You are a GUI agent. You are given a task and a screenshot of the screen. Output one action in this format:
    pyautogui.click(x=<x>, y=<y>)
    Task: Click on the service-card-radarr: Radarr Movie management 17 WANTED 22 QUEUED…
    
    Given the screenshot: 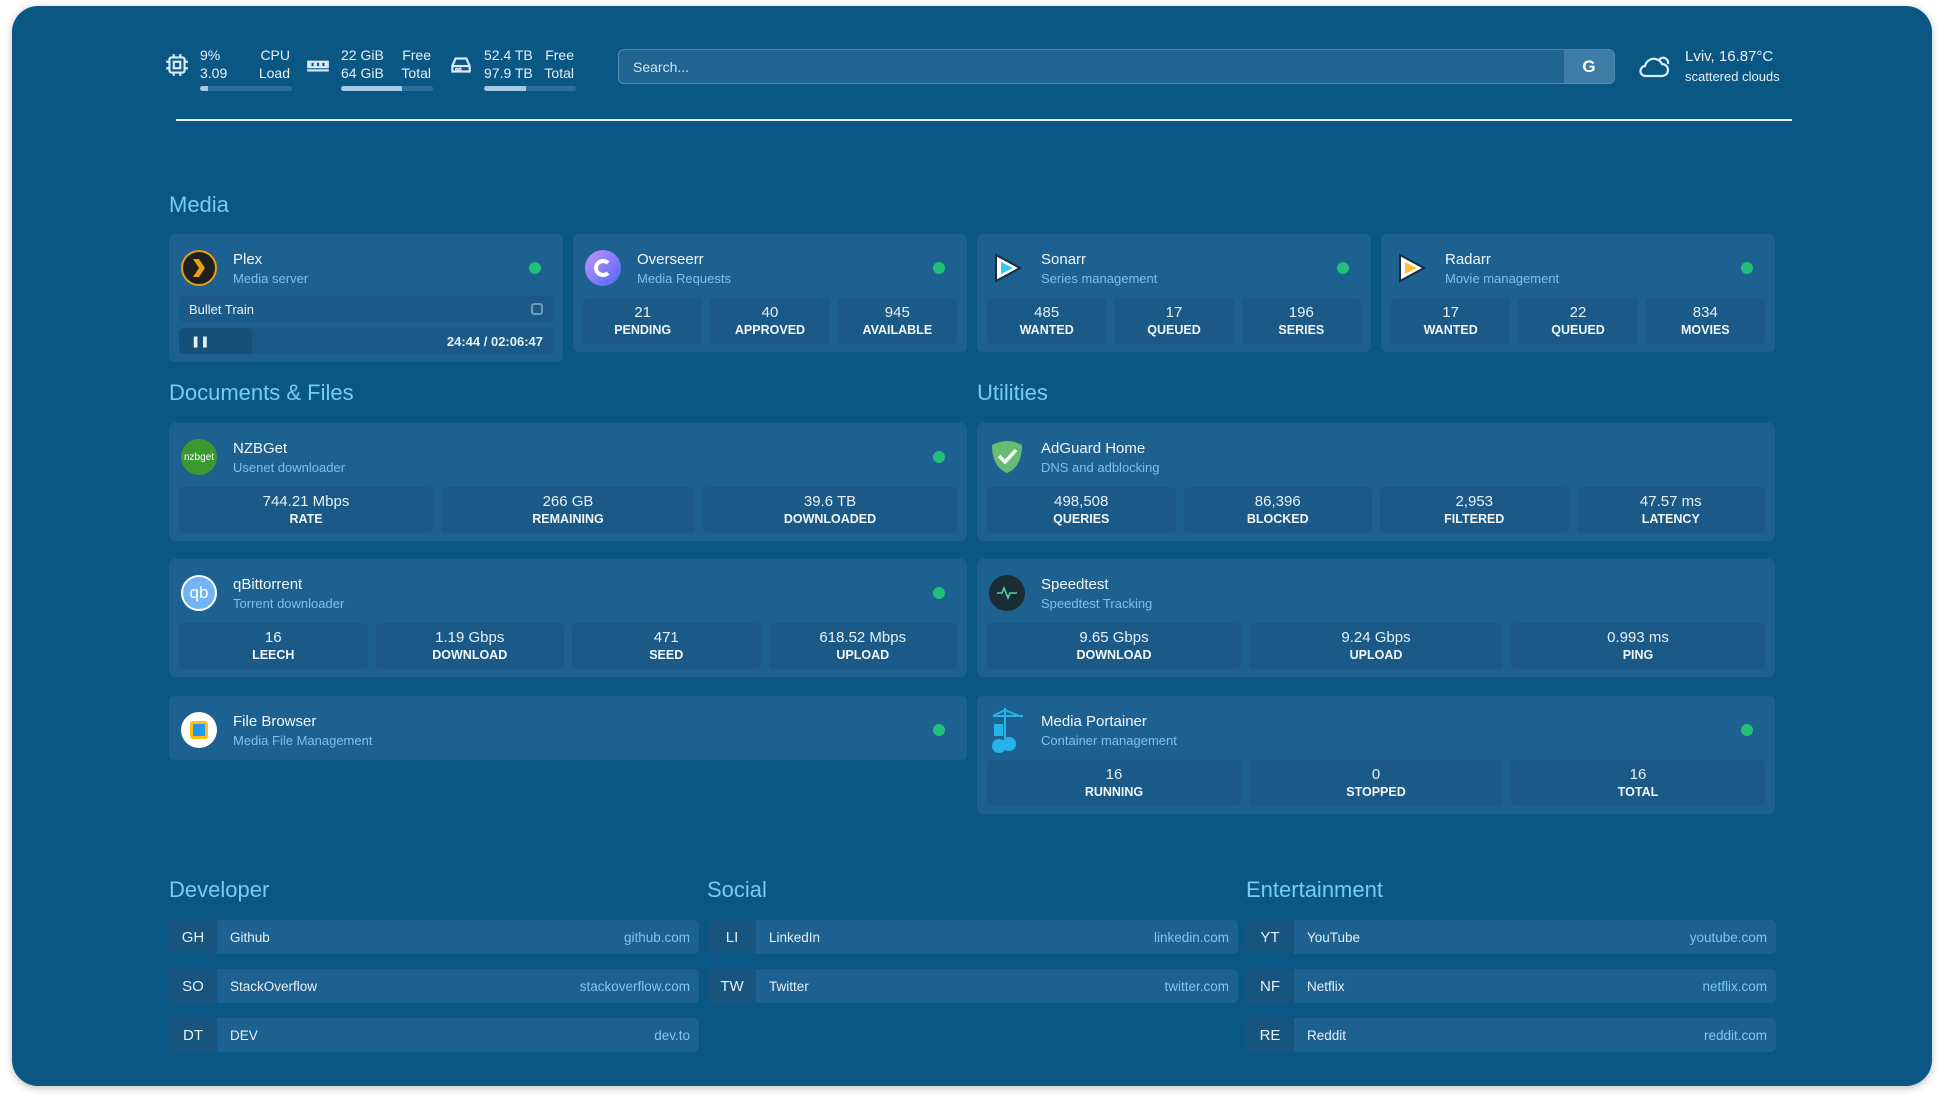 What is the action you would take?
    pyautogui.click(x=1578, y=293)
    